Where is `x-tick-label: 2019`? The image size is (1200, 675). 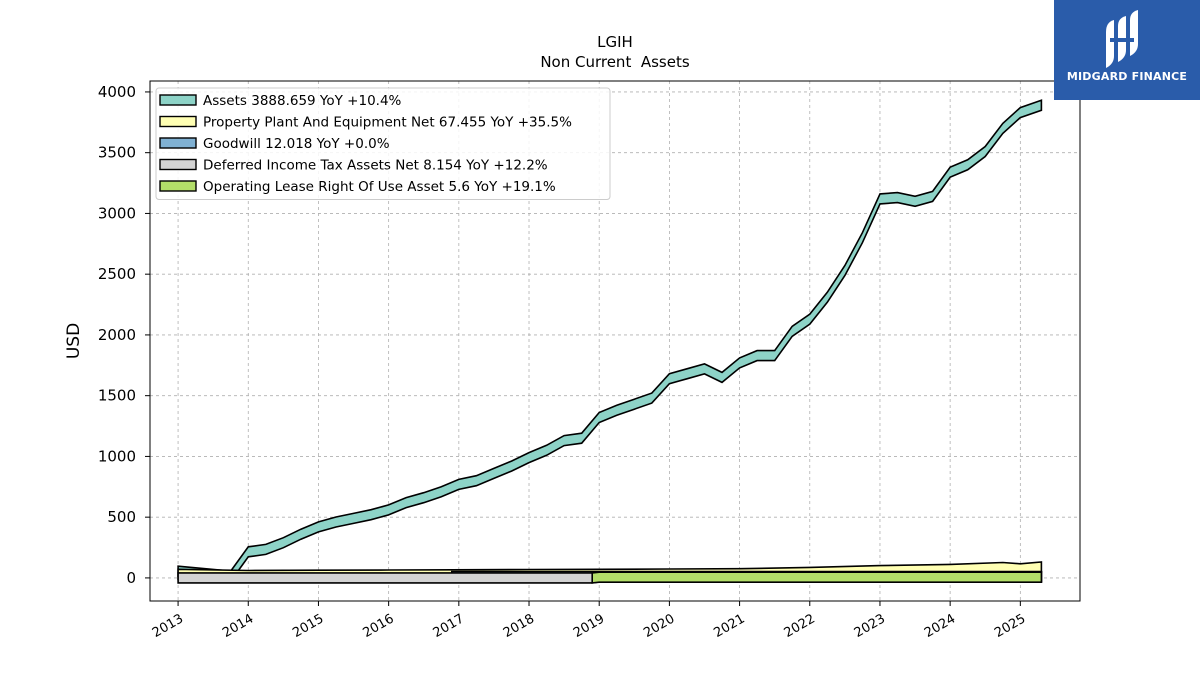 x-tick-label: 2019 is located at coordinates (589, 626).